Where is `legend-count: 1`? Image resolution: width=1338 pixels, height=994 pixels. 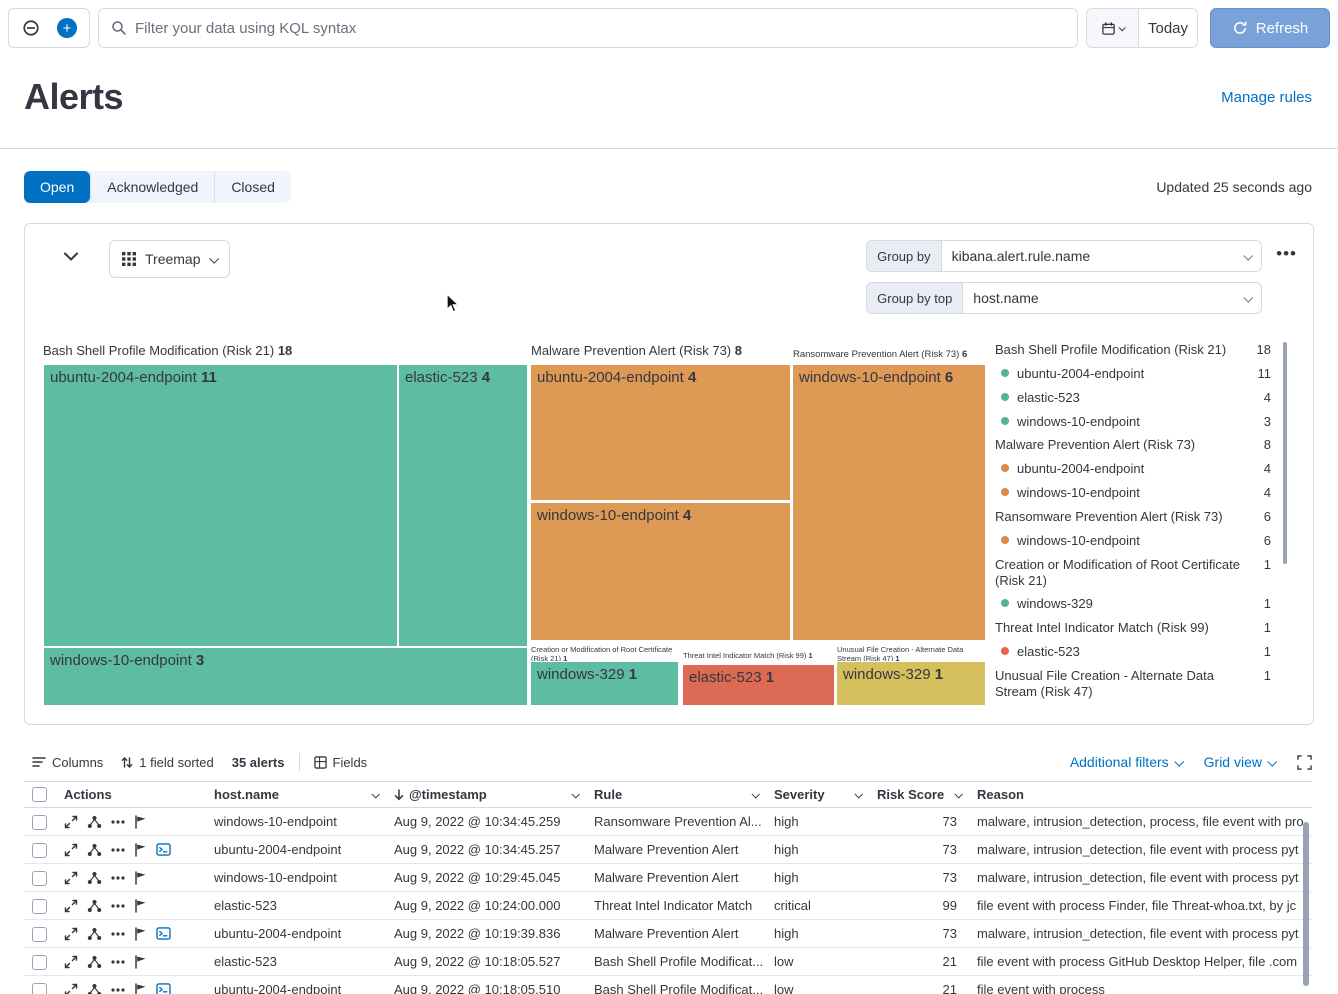 legend-count: 1 is located at coordinates (1267, 564).